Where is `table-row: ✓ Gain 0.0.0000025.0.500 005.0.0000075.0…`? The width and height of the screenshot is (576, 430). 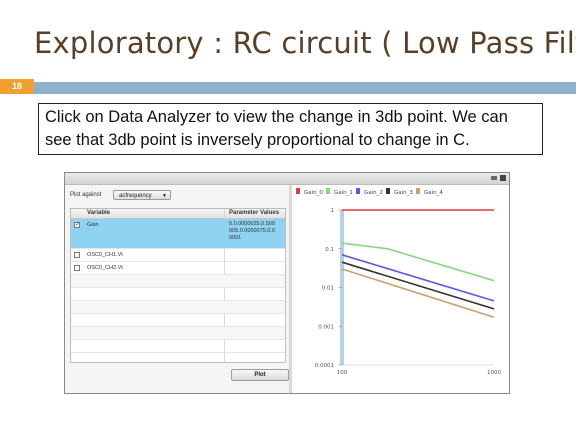
table-row: ✓ Gain 0.0.0000025.0.500 005.0.0000075.0… is located at coordinates (178, 234).